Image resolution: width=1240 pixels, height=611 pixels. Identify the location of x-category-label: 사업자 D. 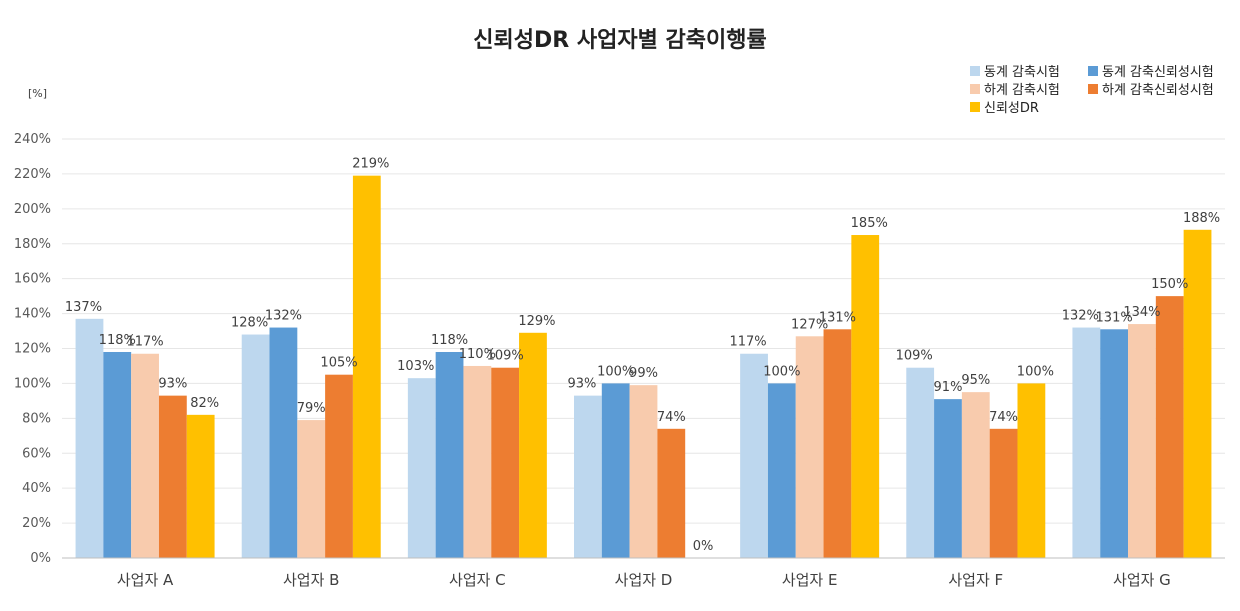
(644, 580).